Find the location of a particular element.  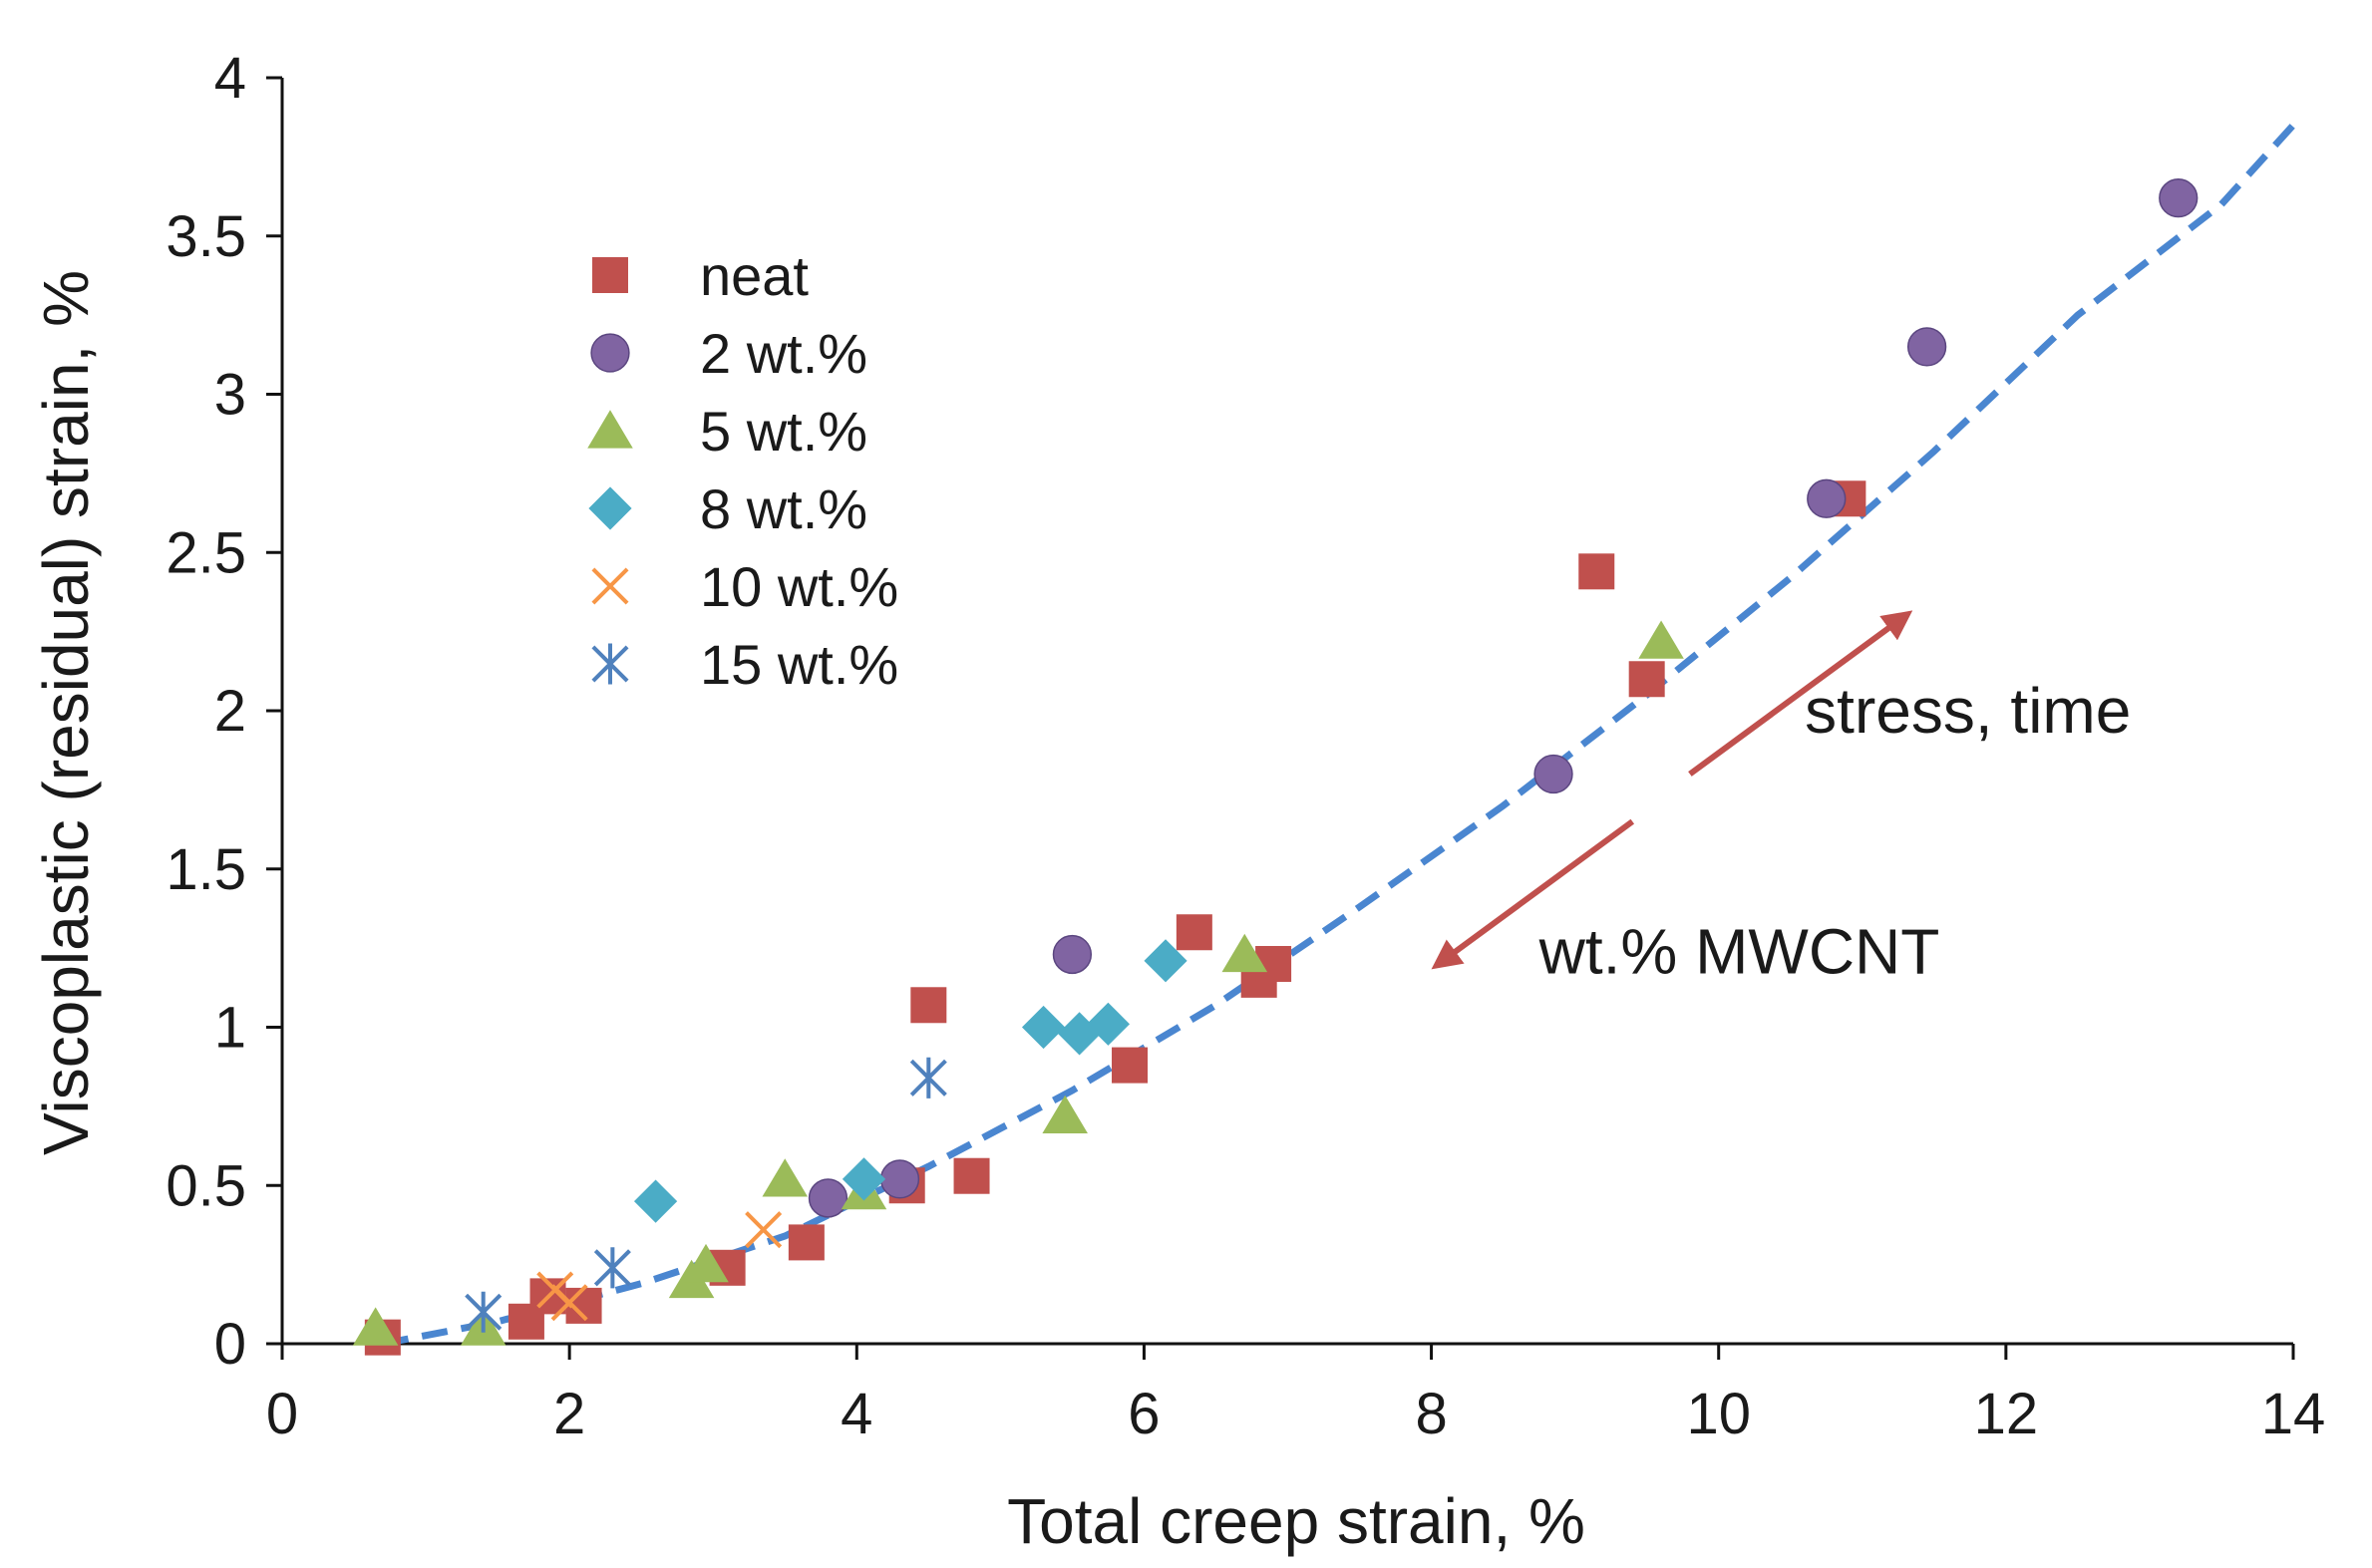

legend-label: 10 wt.% is located at coordinates (799, 586).